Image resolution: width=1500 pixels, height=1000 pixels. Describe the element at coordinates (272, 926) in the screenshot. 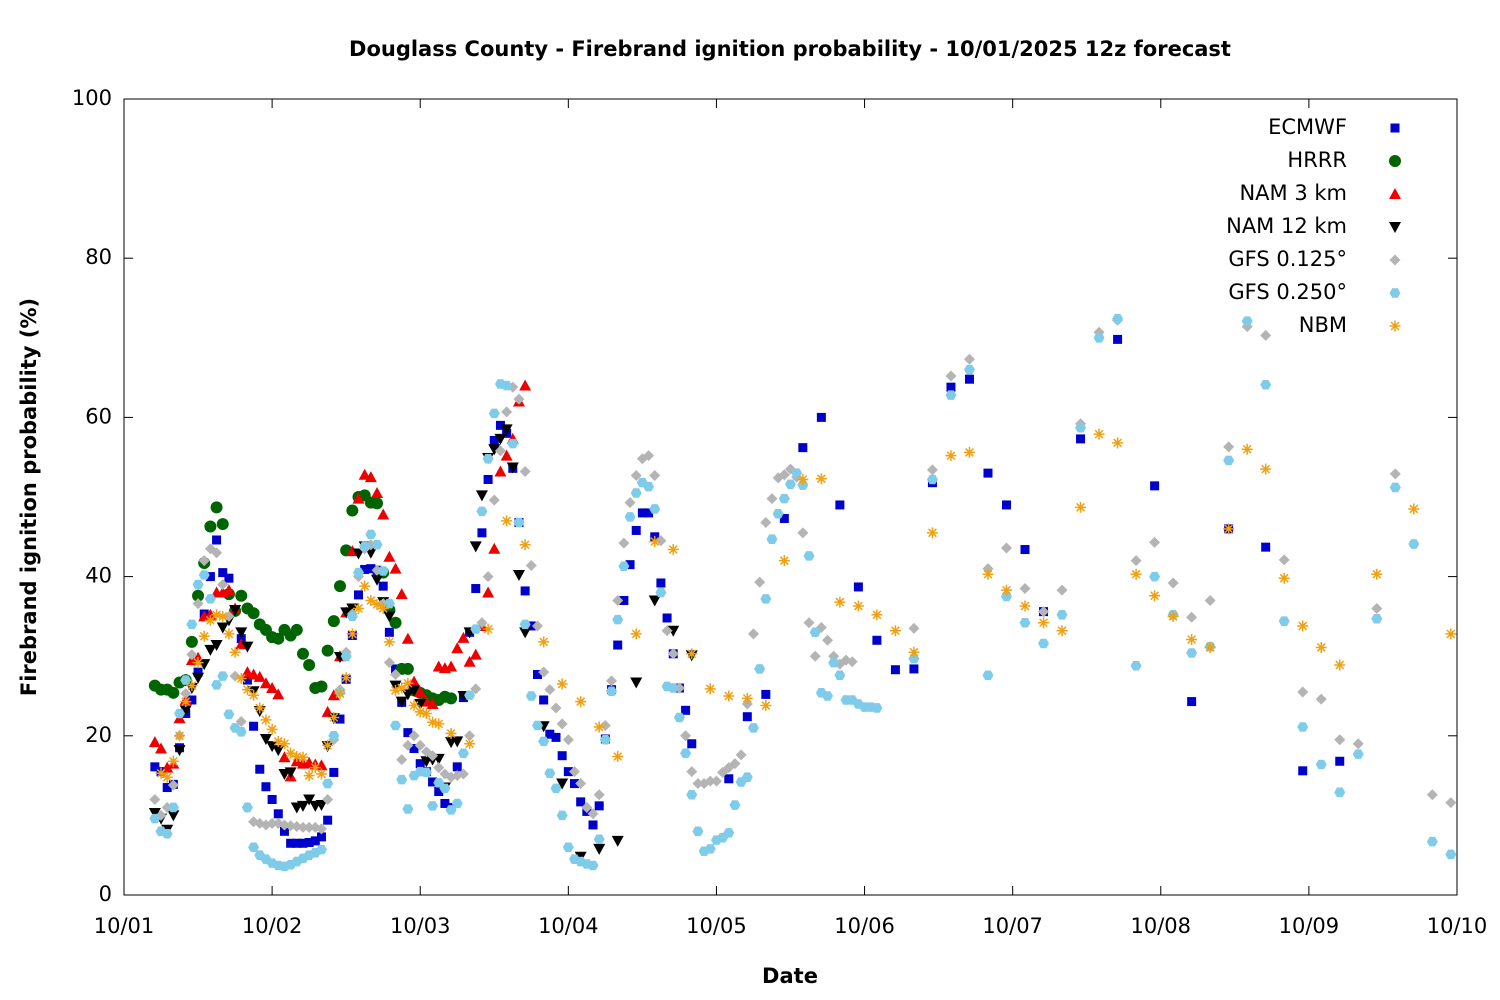

I see `x-tick-label: 10/02` at that location.